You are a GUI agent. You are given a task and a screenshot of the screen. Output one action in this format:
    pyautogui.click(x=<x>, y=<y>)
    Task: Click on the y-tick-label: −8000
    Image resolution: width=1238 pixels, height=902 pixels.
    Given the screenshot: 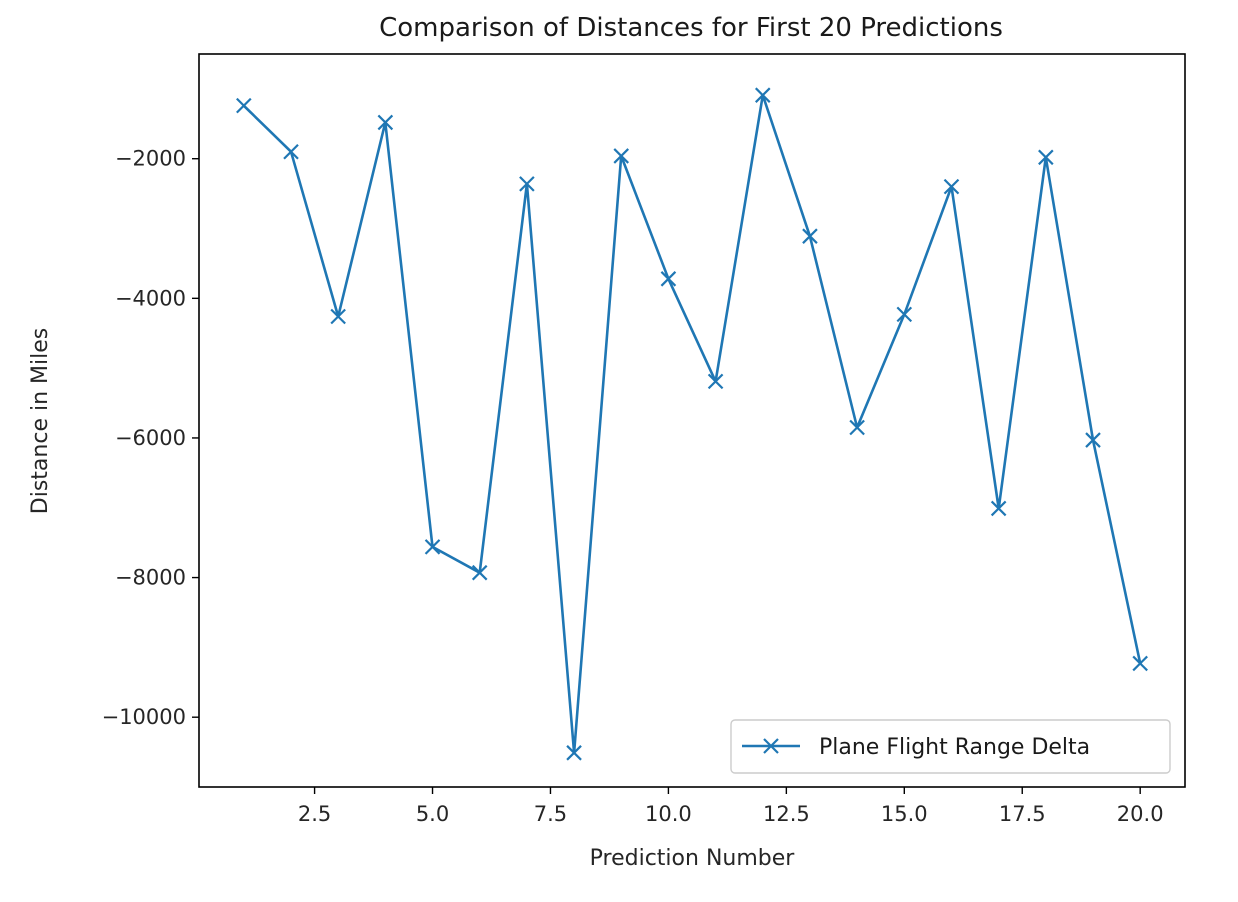 What is the action you would take?
    pyautogui.click(x=150, y=578)
    